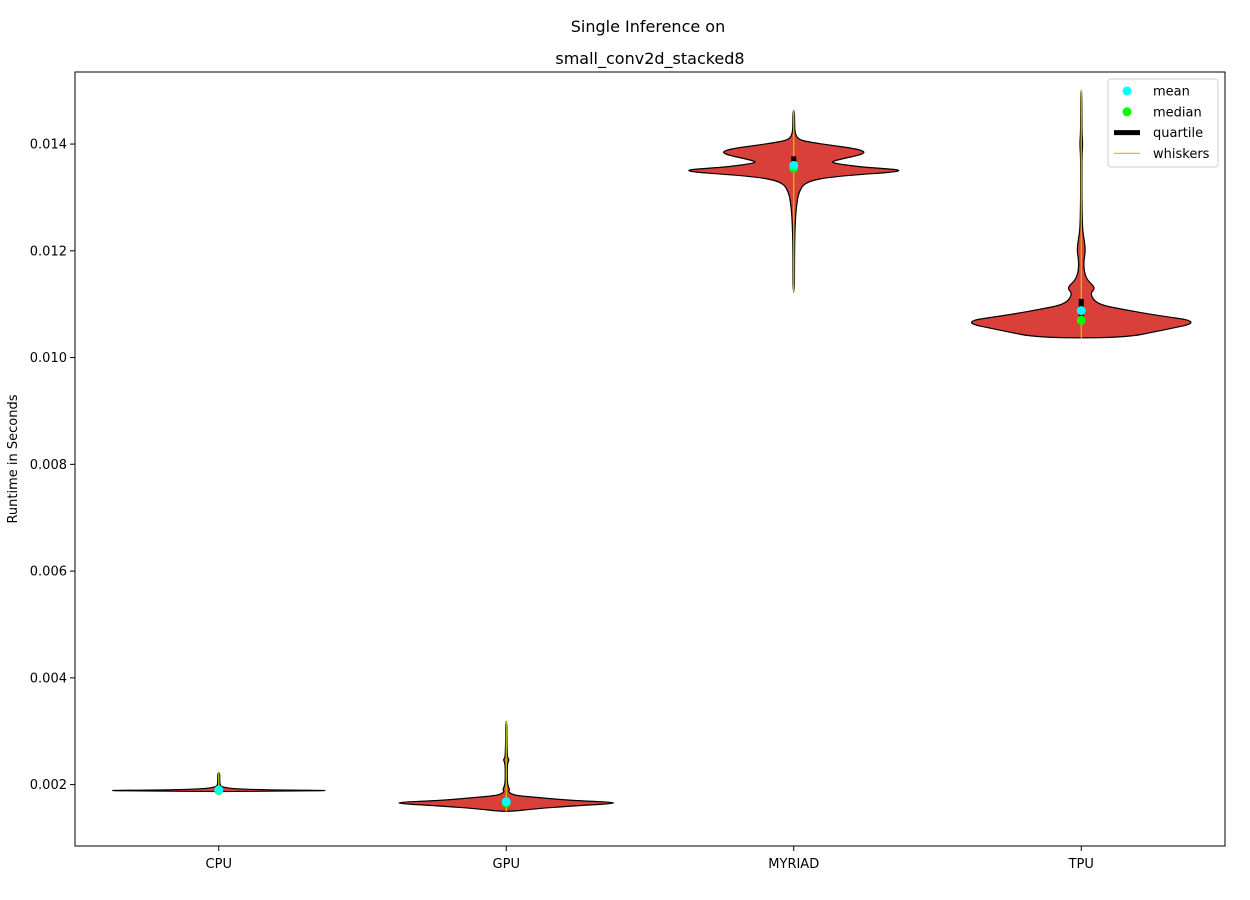 The image size is (1250, 900). What do you see at coordinates (648, 26) in the screenshot?
I see `chart-suptitle: Single Inference on` at bounding box center [648, 26].